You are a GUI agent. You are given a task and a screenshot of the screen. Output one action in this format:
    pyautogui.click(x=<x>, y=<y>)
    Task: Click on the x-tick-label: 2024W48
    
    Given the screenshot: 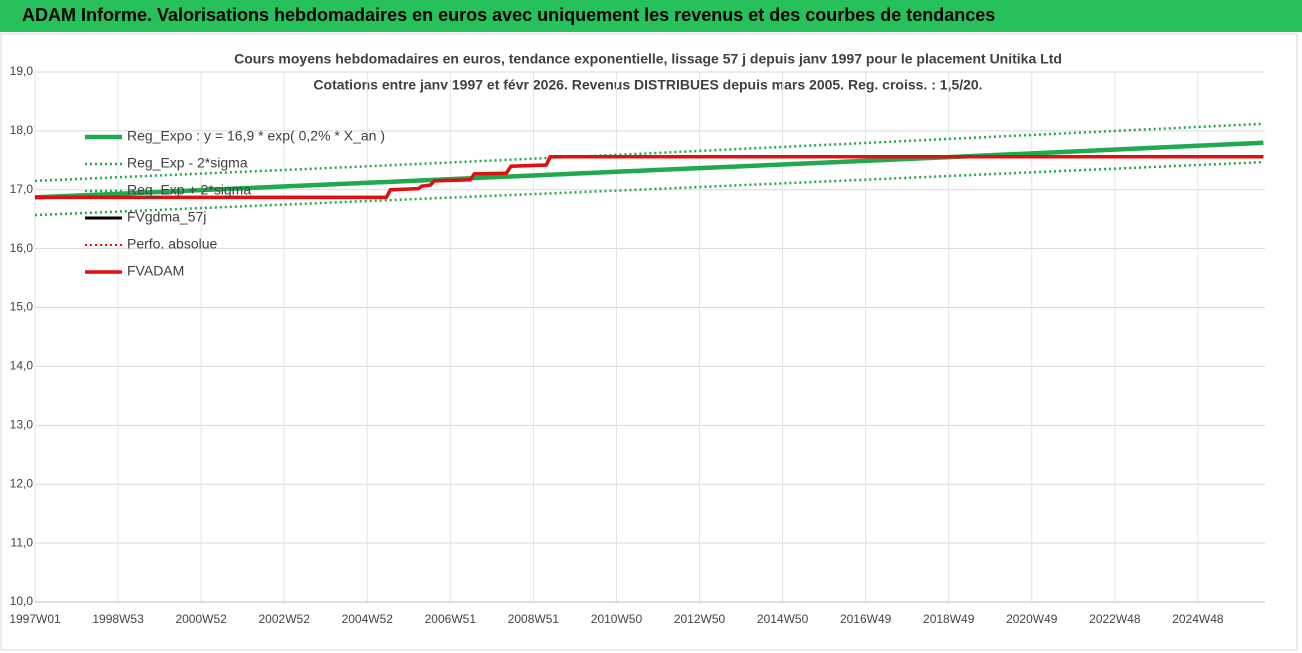 What is the action you would take?
    pyautogui.click(x=1198, y=619)
    